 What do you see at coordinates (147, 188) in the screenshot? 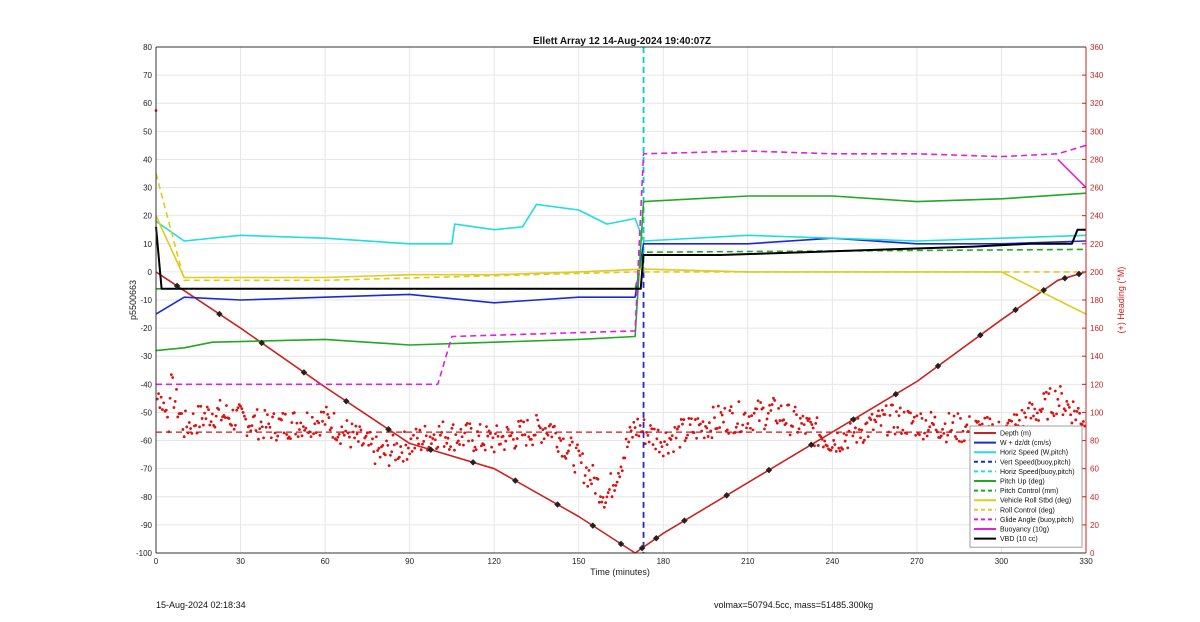
I see `y-tick-label-left: 30` at bounding box center [147, 188].